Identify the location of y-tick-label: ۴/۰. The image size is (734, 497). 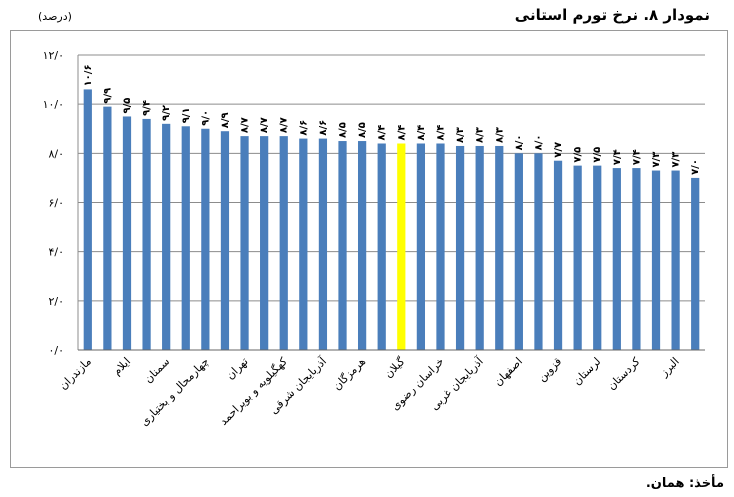
(56, 252).